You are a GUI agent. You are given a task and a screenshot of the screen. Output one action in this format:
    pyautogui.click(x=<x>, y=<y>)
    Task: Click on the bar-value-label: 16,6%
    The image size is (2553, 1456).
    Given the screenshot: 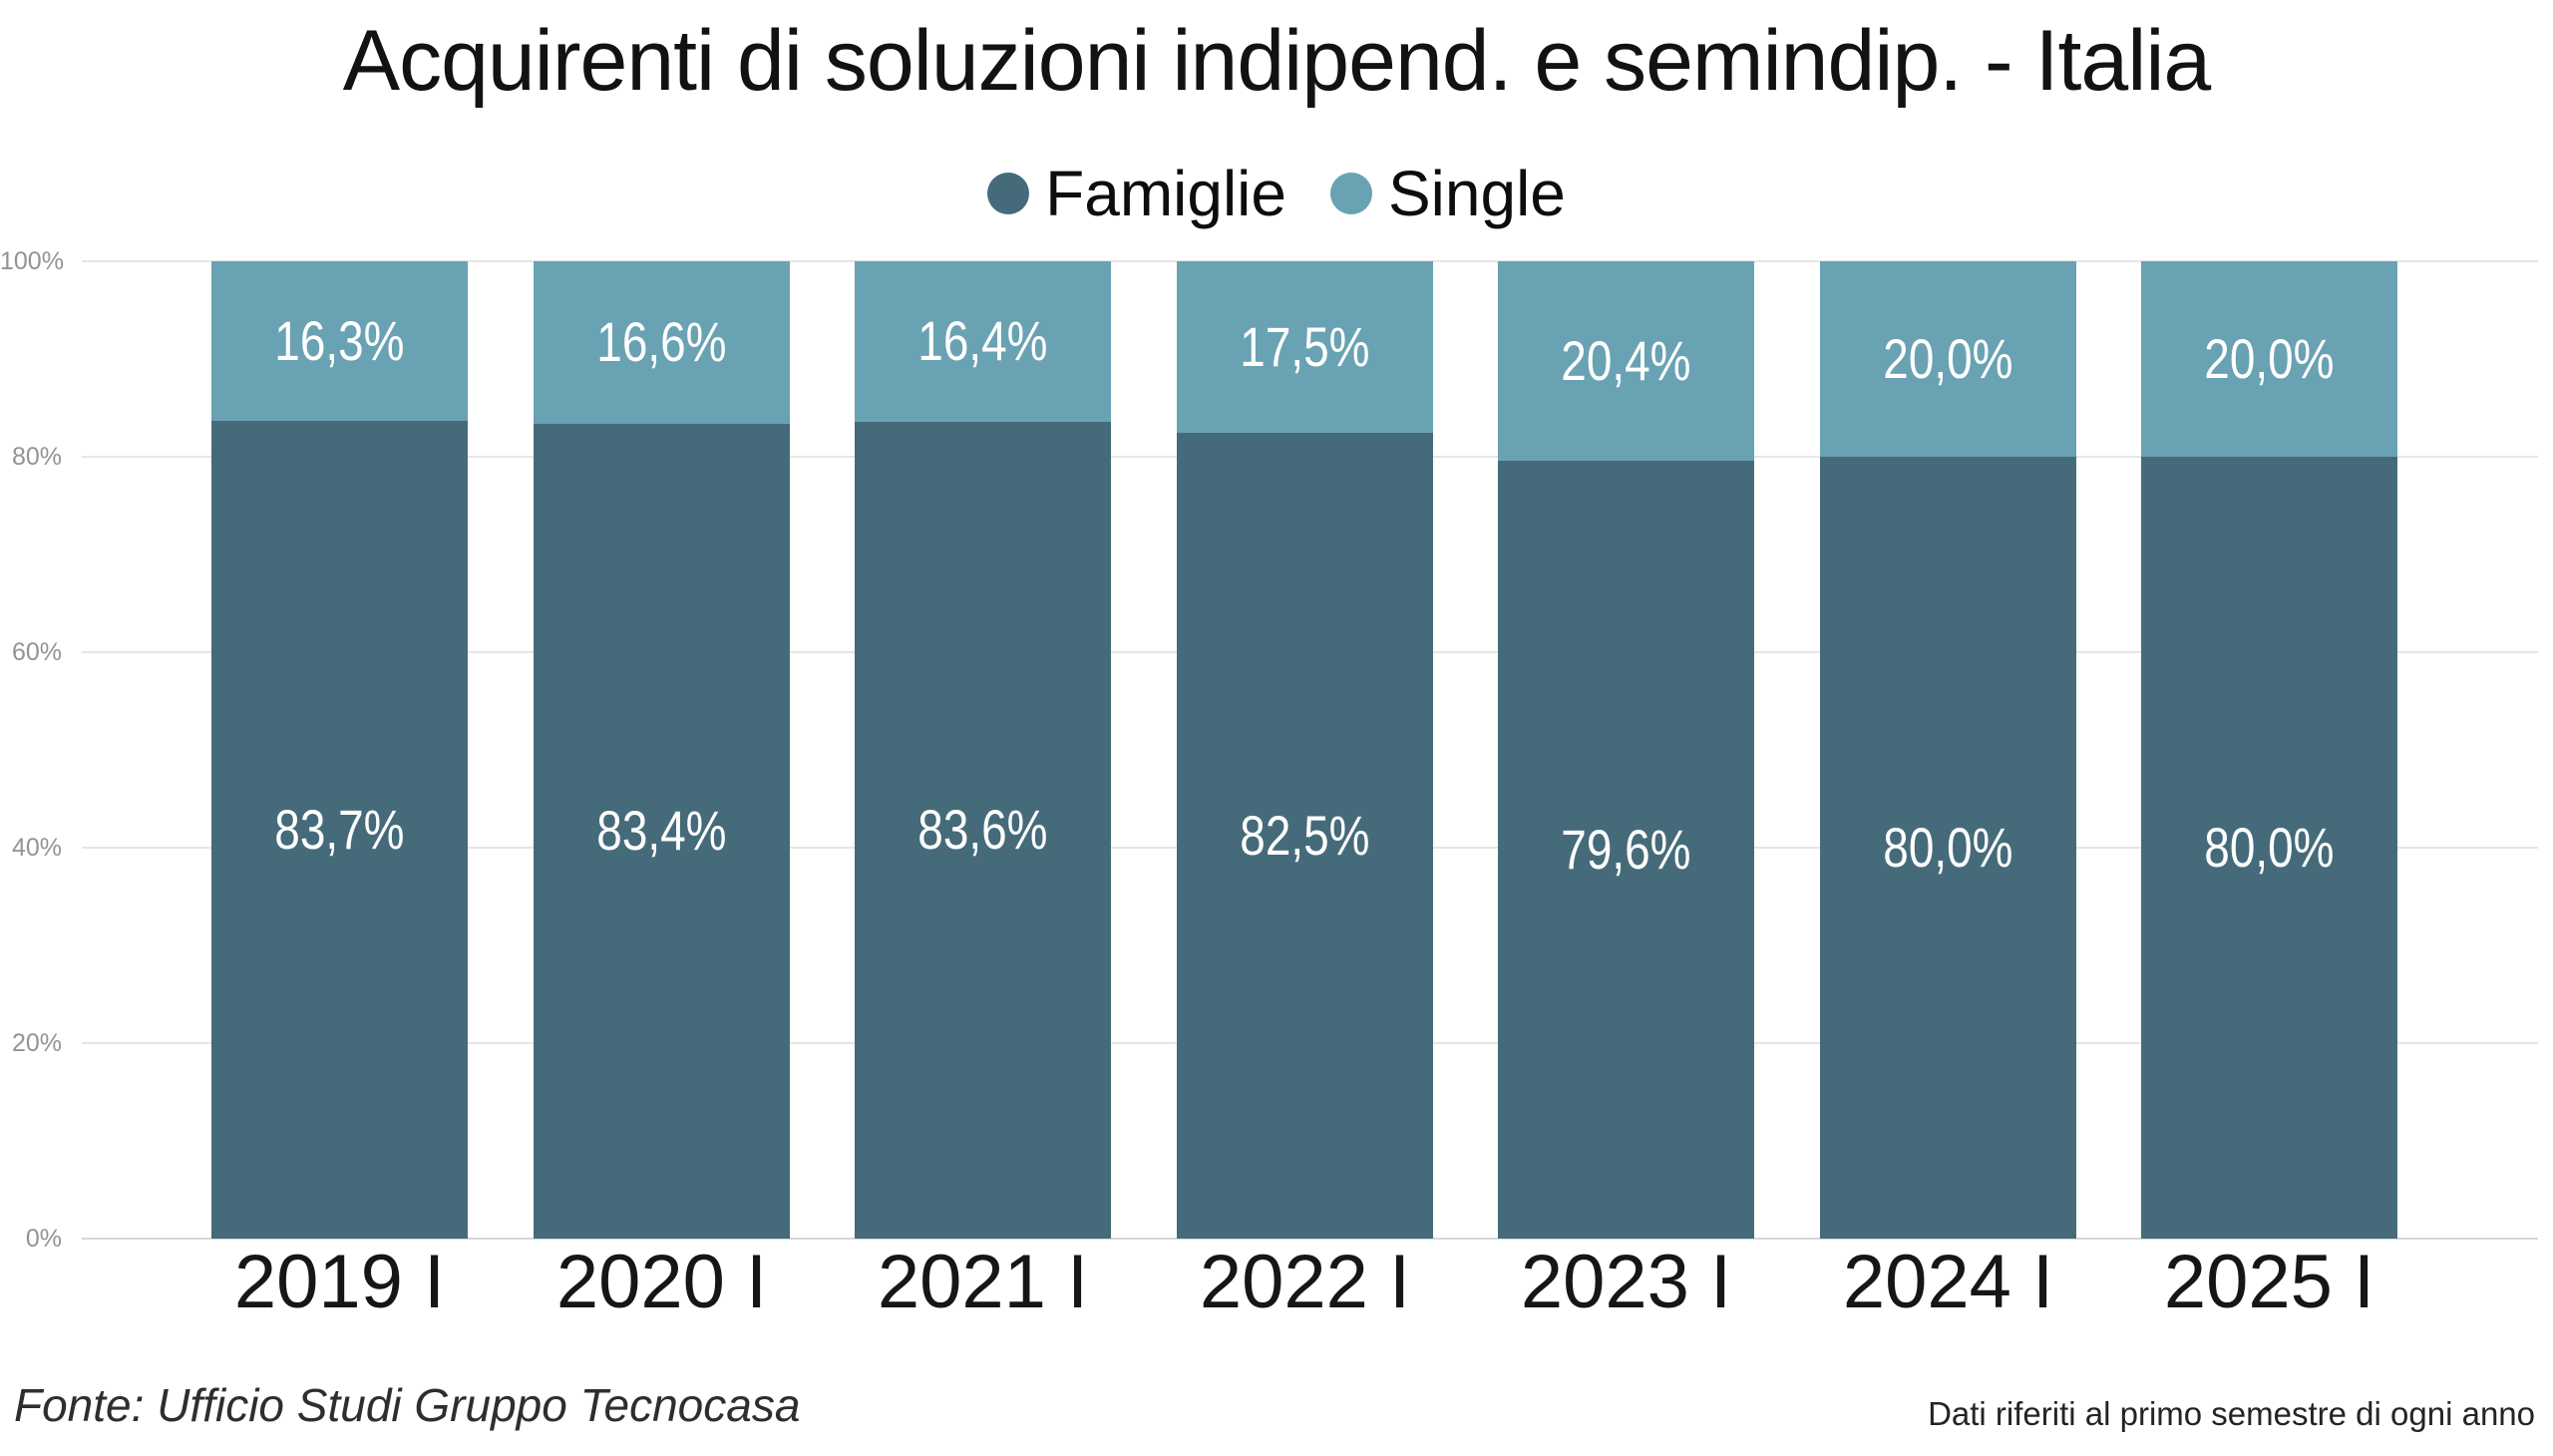 What is the action you would take?
    pyautogui.click(x=662, y=342)
    